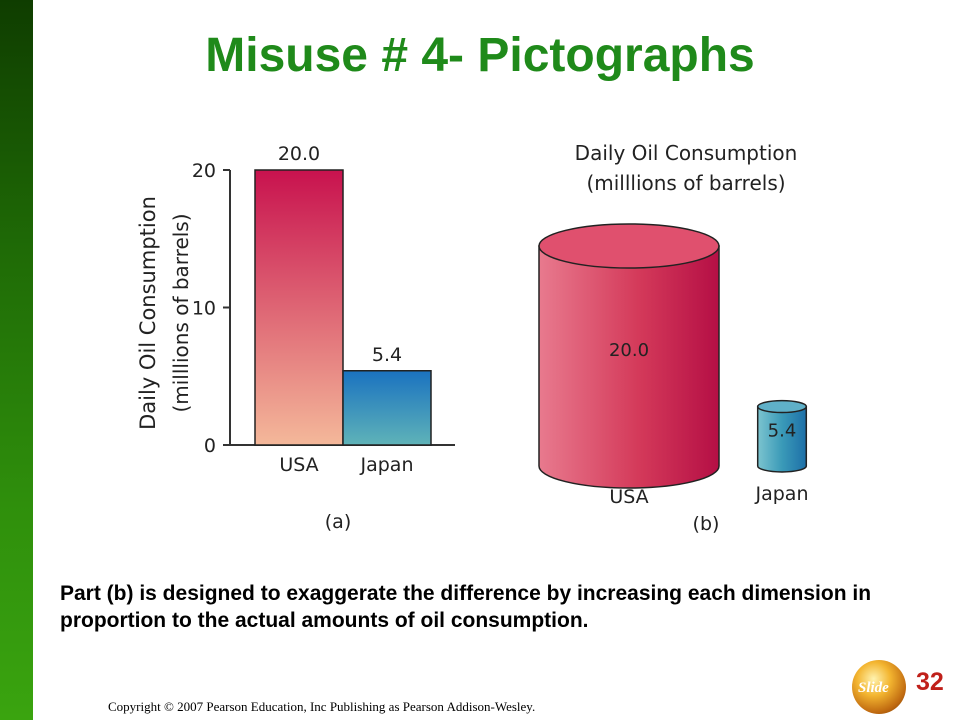  I want to click on bar-value-label: 5.4, so click(387, 355).